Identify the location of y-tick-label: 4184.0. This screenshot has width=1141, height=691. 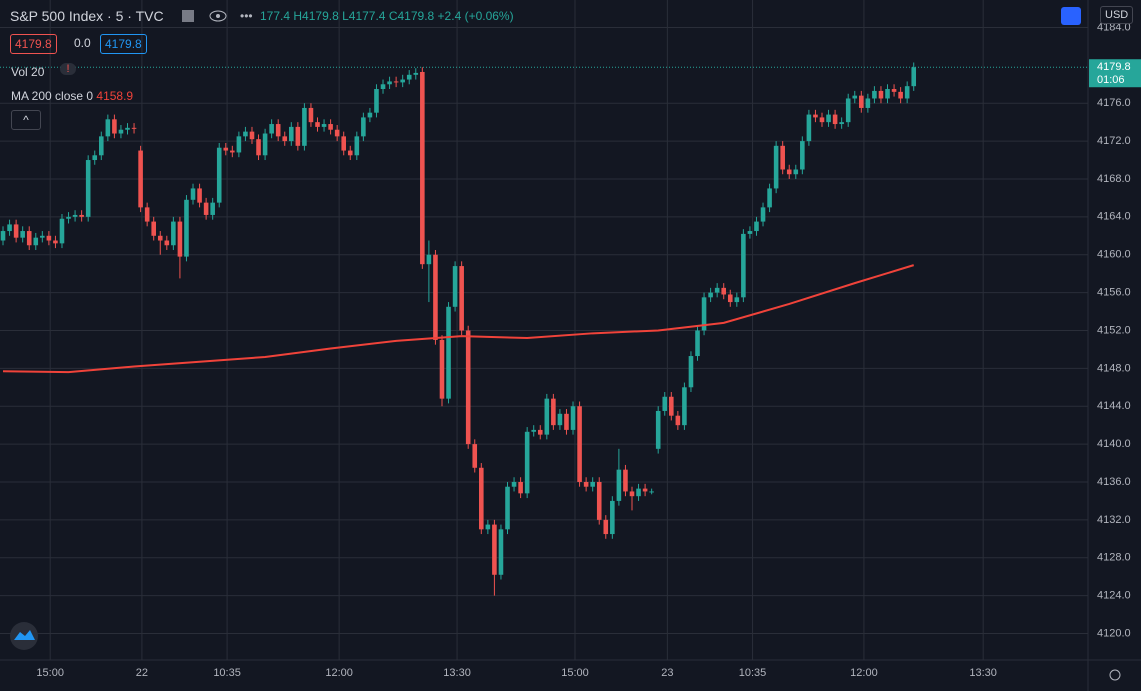
(1114, 27).